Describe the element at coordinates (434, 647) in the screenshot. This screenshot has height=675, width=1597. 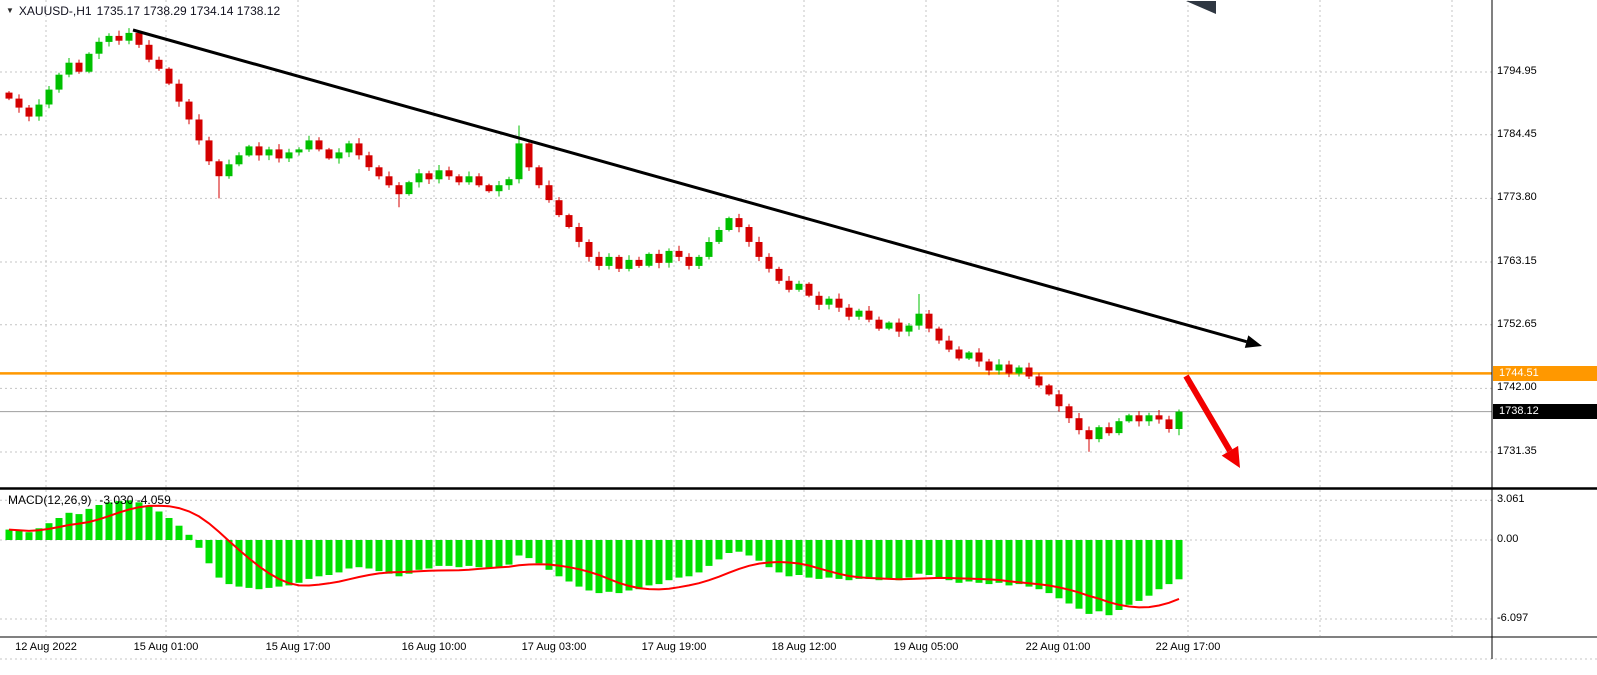
I see `time-axis-label: 16 Aug 10:00` at that location.